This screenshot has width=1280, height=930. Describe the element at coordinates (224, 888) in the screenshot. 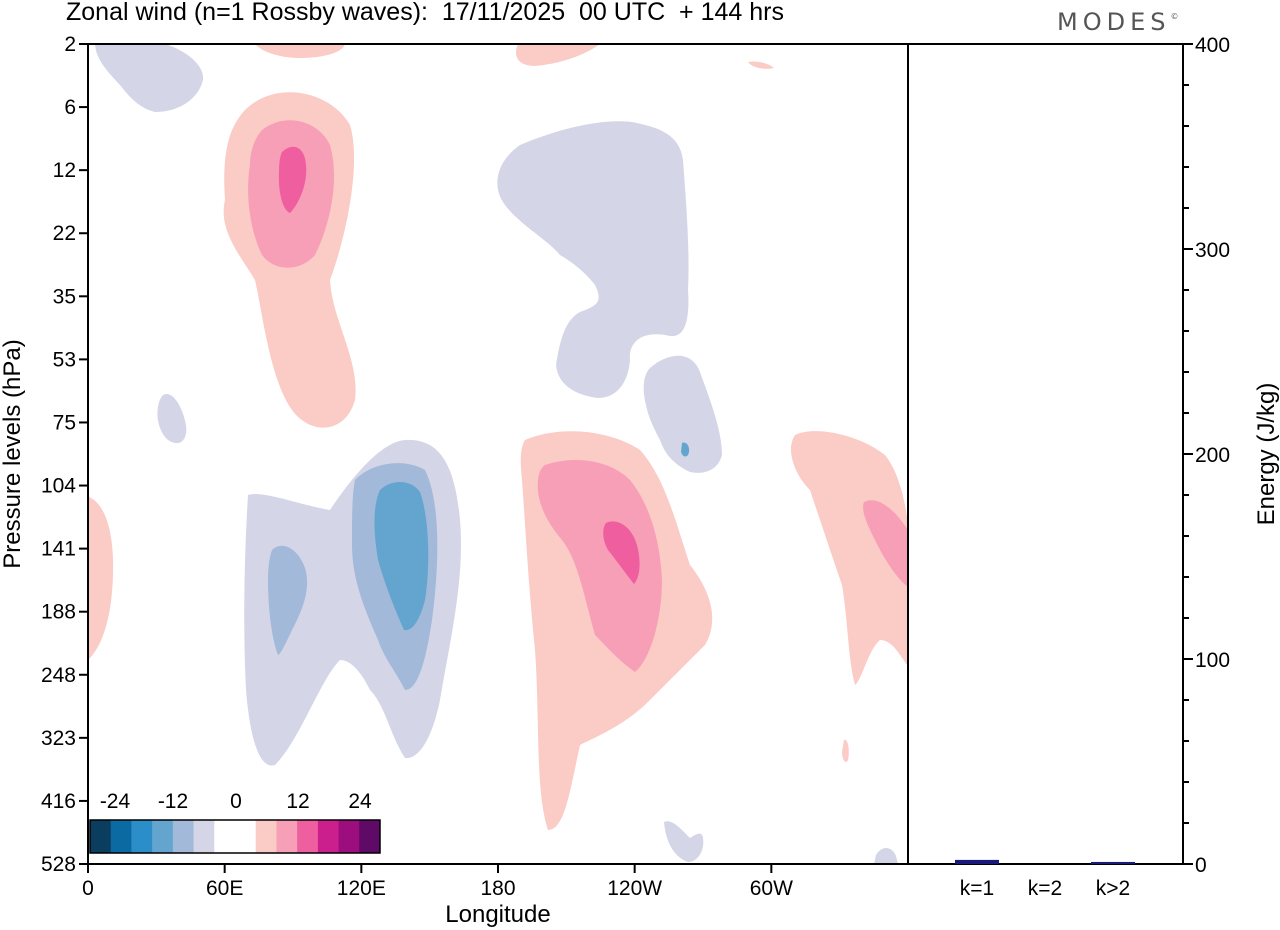

I see `longitude-tick-label: 60E` at that location.